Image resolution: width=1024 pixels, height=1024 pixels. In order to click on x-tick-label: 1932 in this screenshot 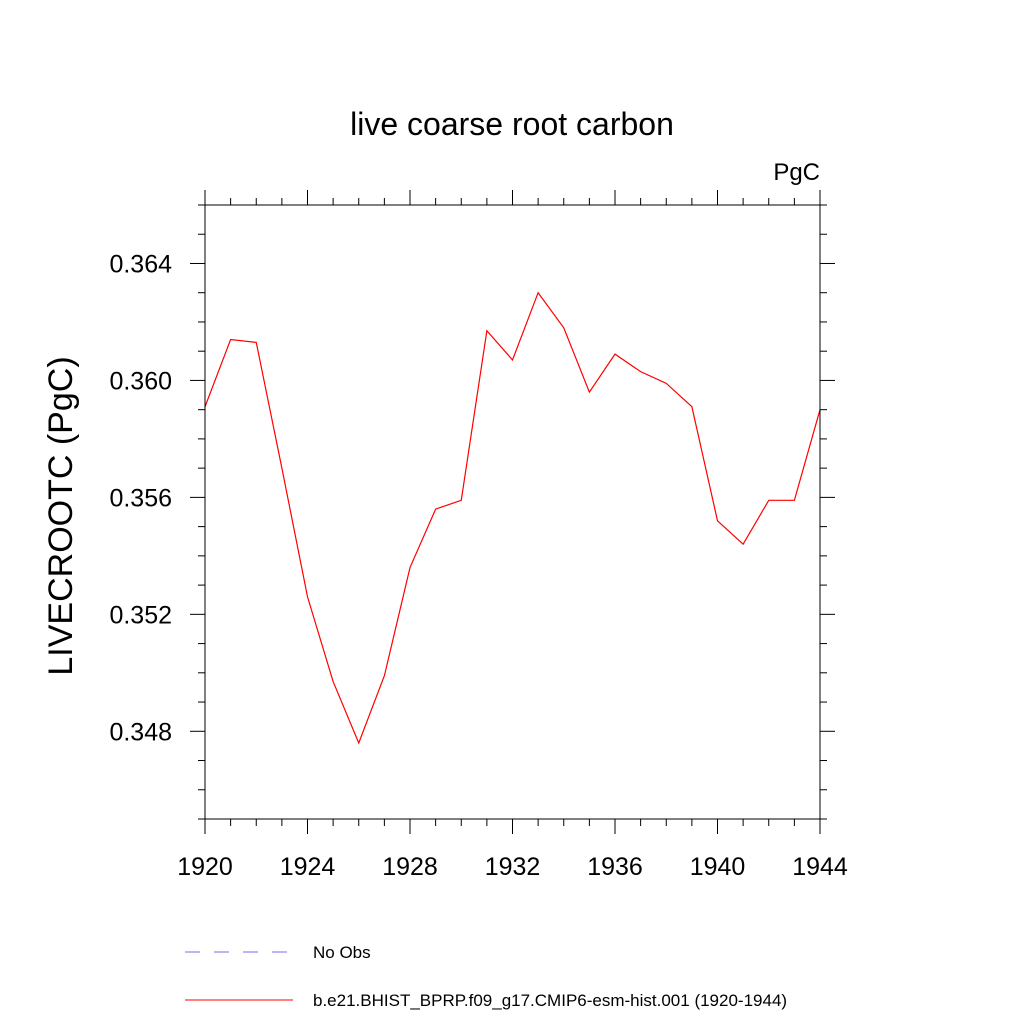, I will do `click(513, 867)`.